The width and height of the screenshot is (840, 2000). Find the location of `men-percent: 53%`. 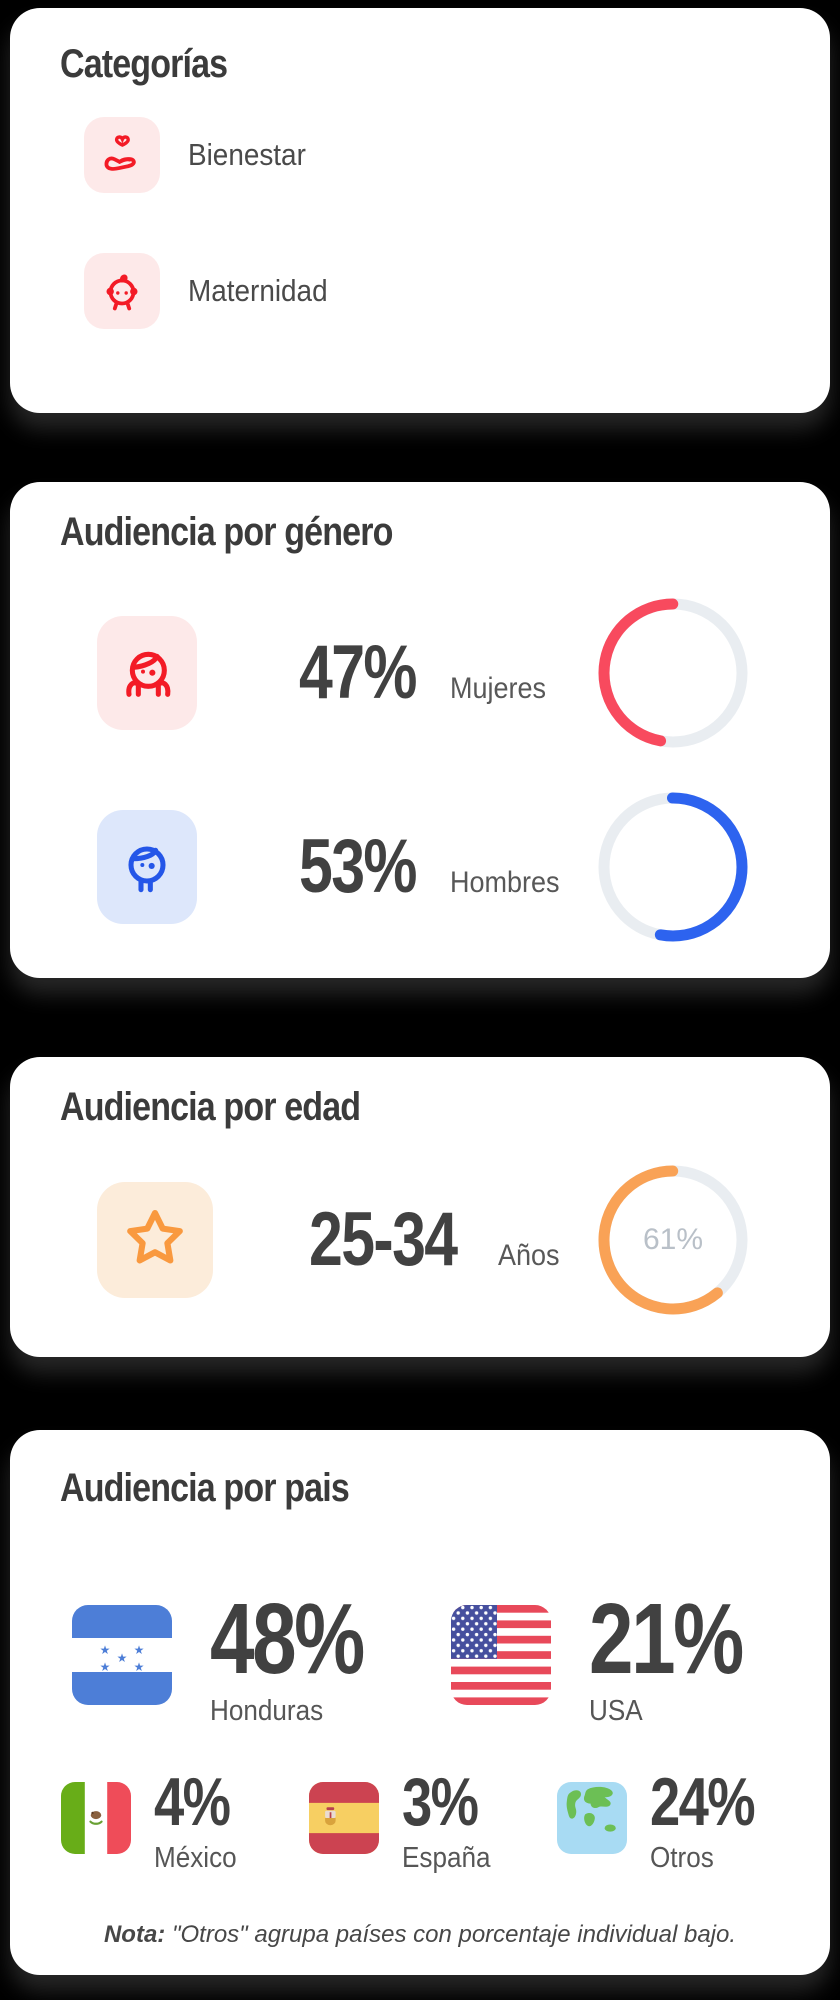

men-percent: 53% is located at coordinates (358, 866).